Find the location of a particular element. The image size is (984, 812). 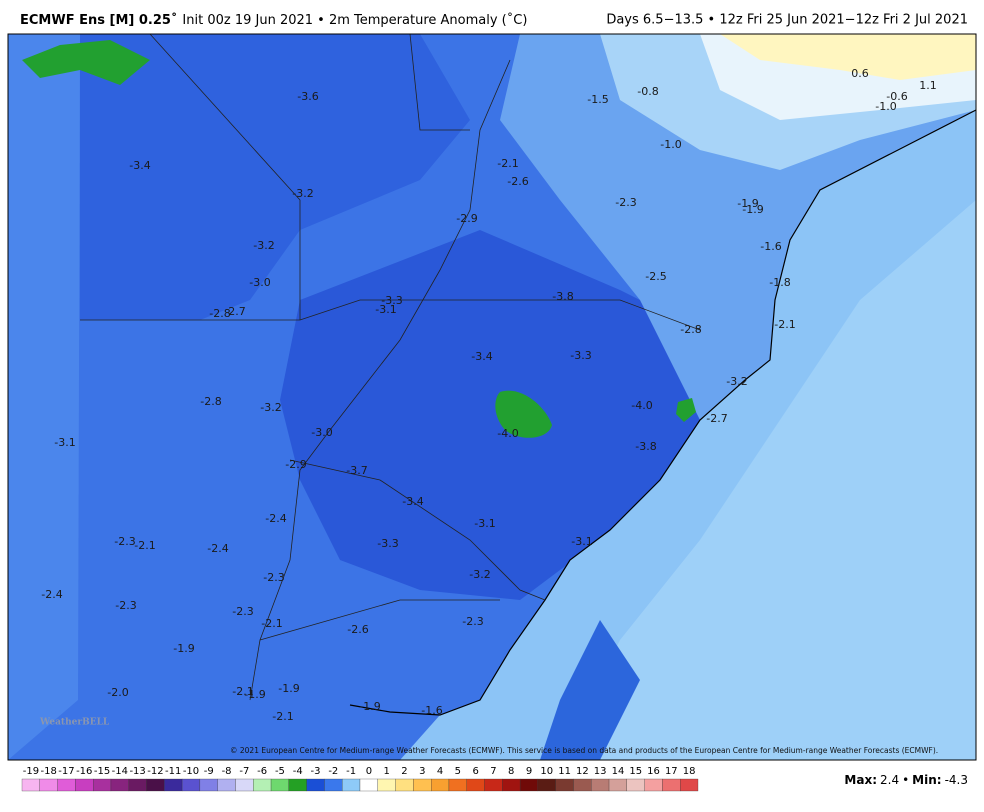

map-label: -0.8 is located at coordinates (647, 91).